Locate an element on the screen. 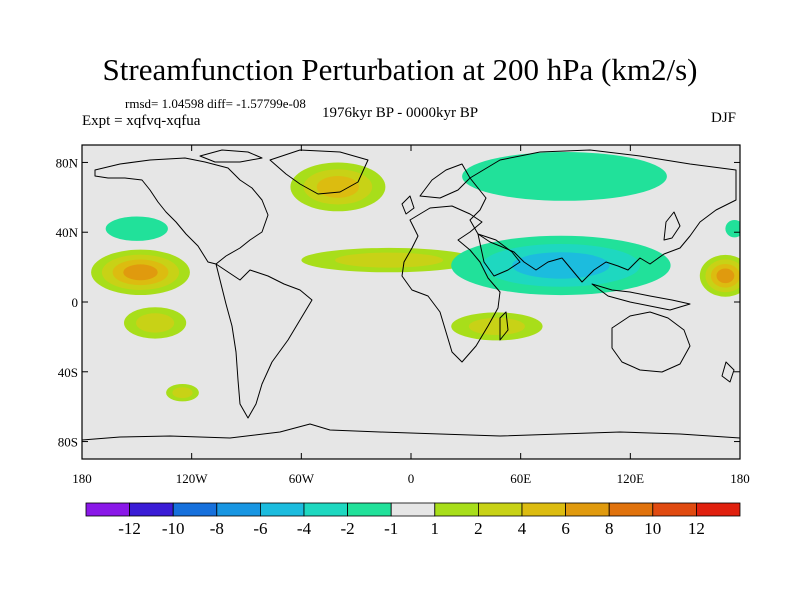 This screenshot has width=800, height=600. coastline-scandinavia is located at coordinates (445, 181).